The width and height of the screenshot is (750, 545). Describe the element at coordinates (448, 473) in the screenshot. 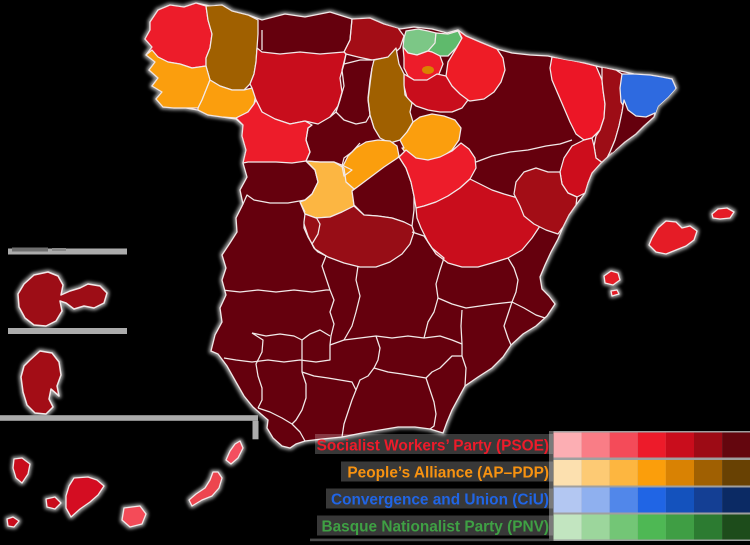

I see `svg-text: People’s Alliance (AP–PDP)` at that location.